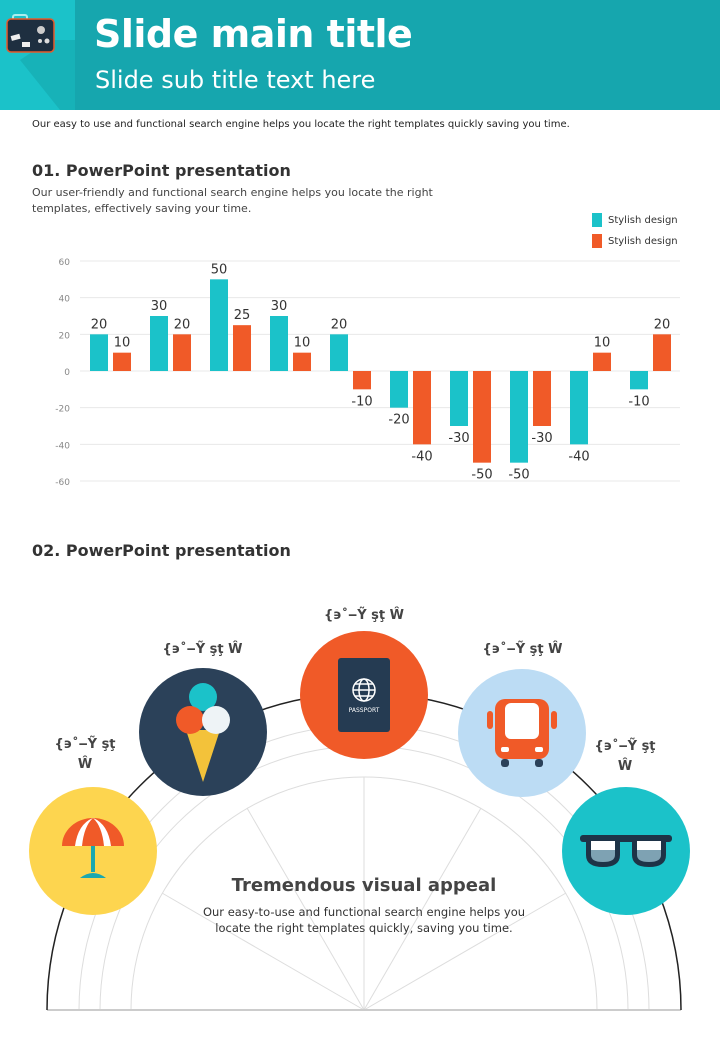  Describe the element at coordinates (253, 34) in the screenshot. I see `slide-title: Slide main title` at that location.